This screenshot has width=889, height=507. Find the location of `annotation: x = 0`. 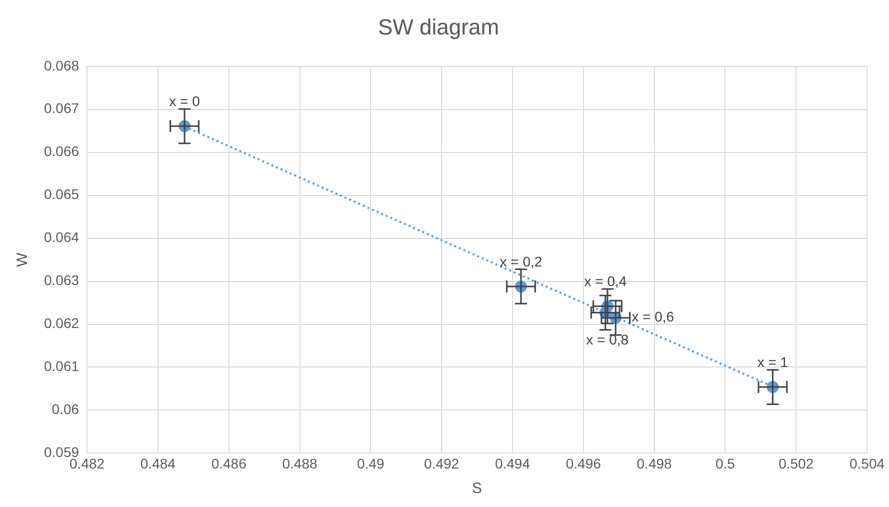

annotation: x = 0 is located at coordinates (184, 101).